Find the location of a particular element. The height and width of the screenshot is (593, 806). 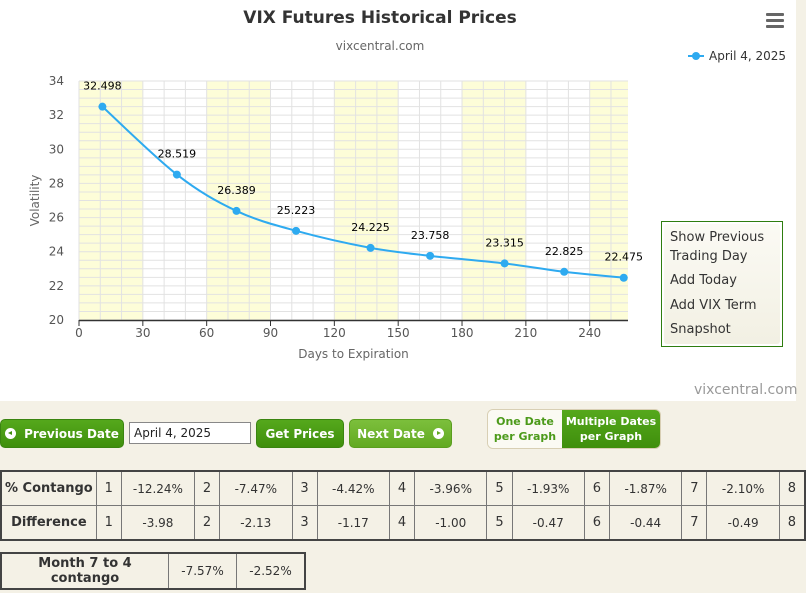

cell-value: -2.10% is located at coordinates (743, 488).